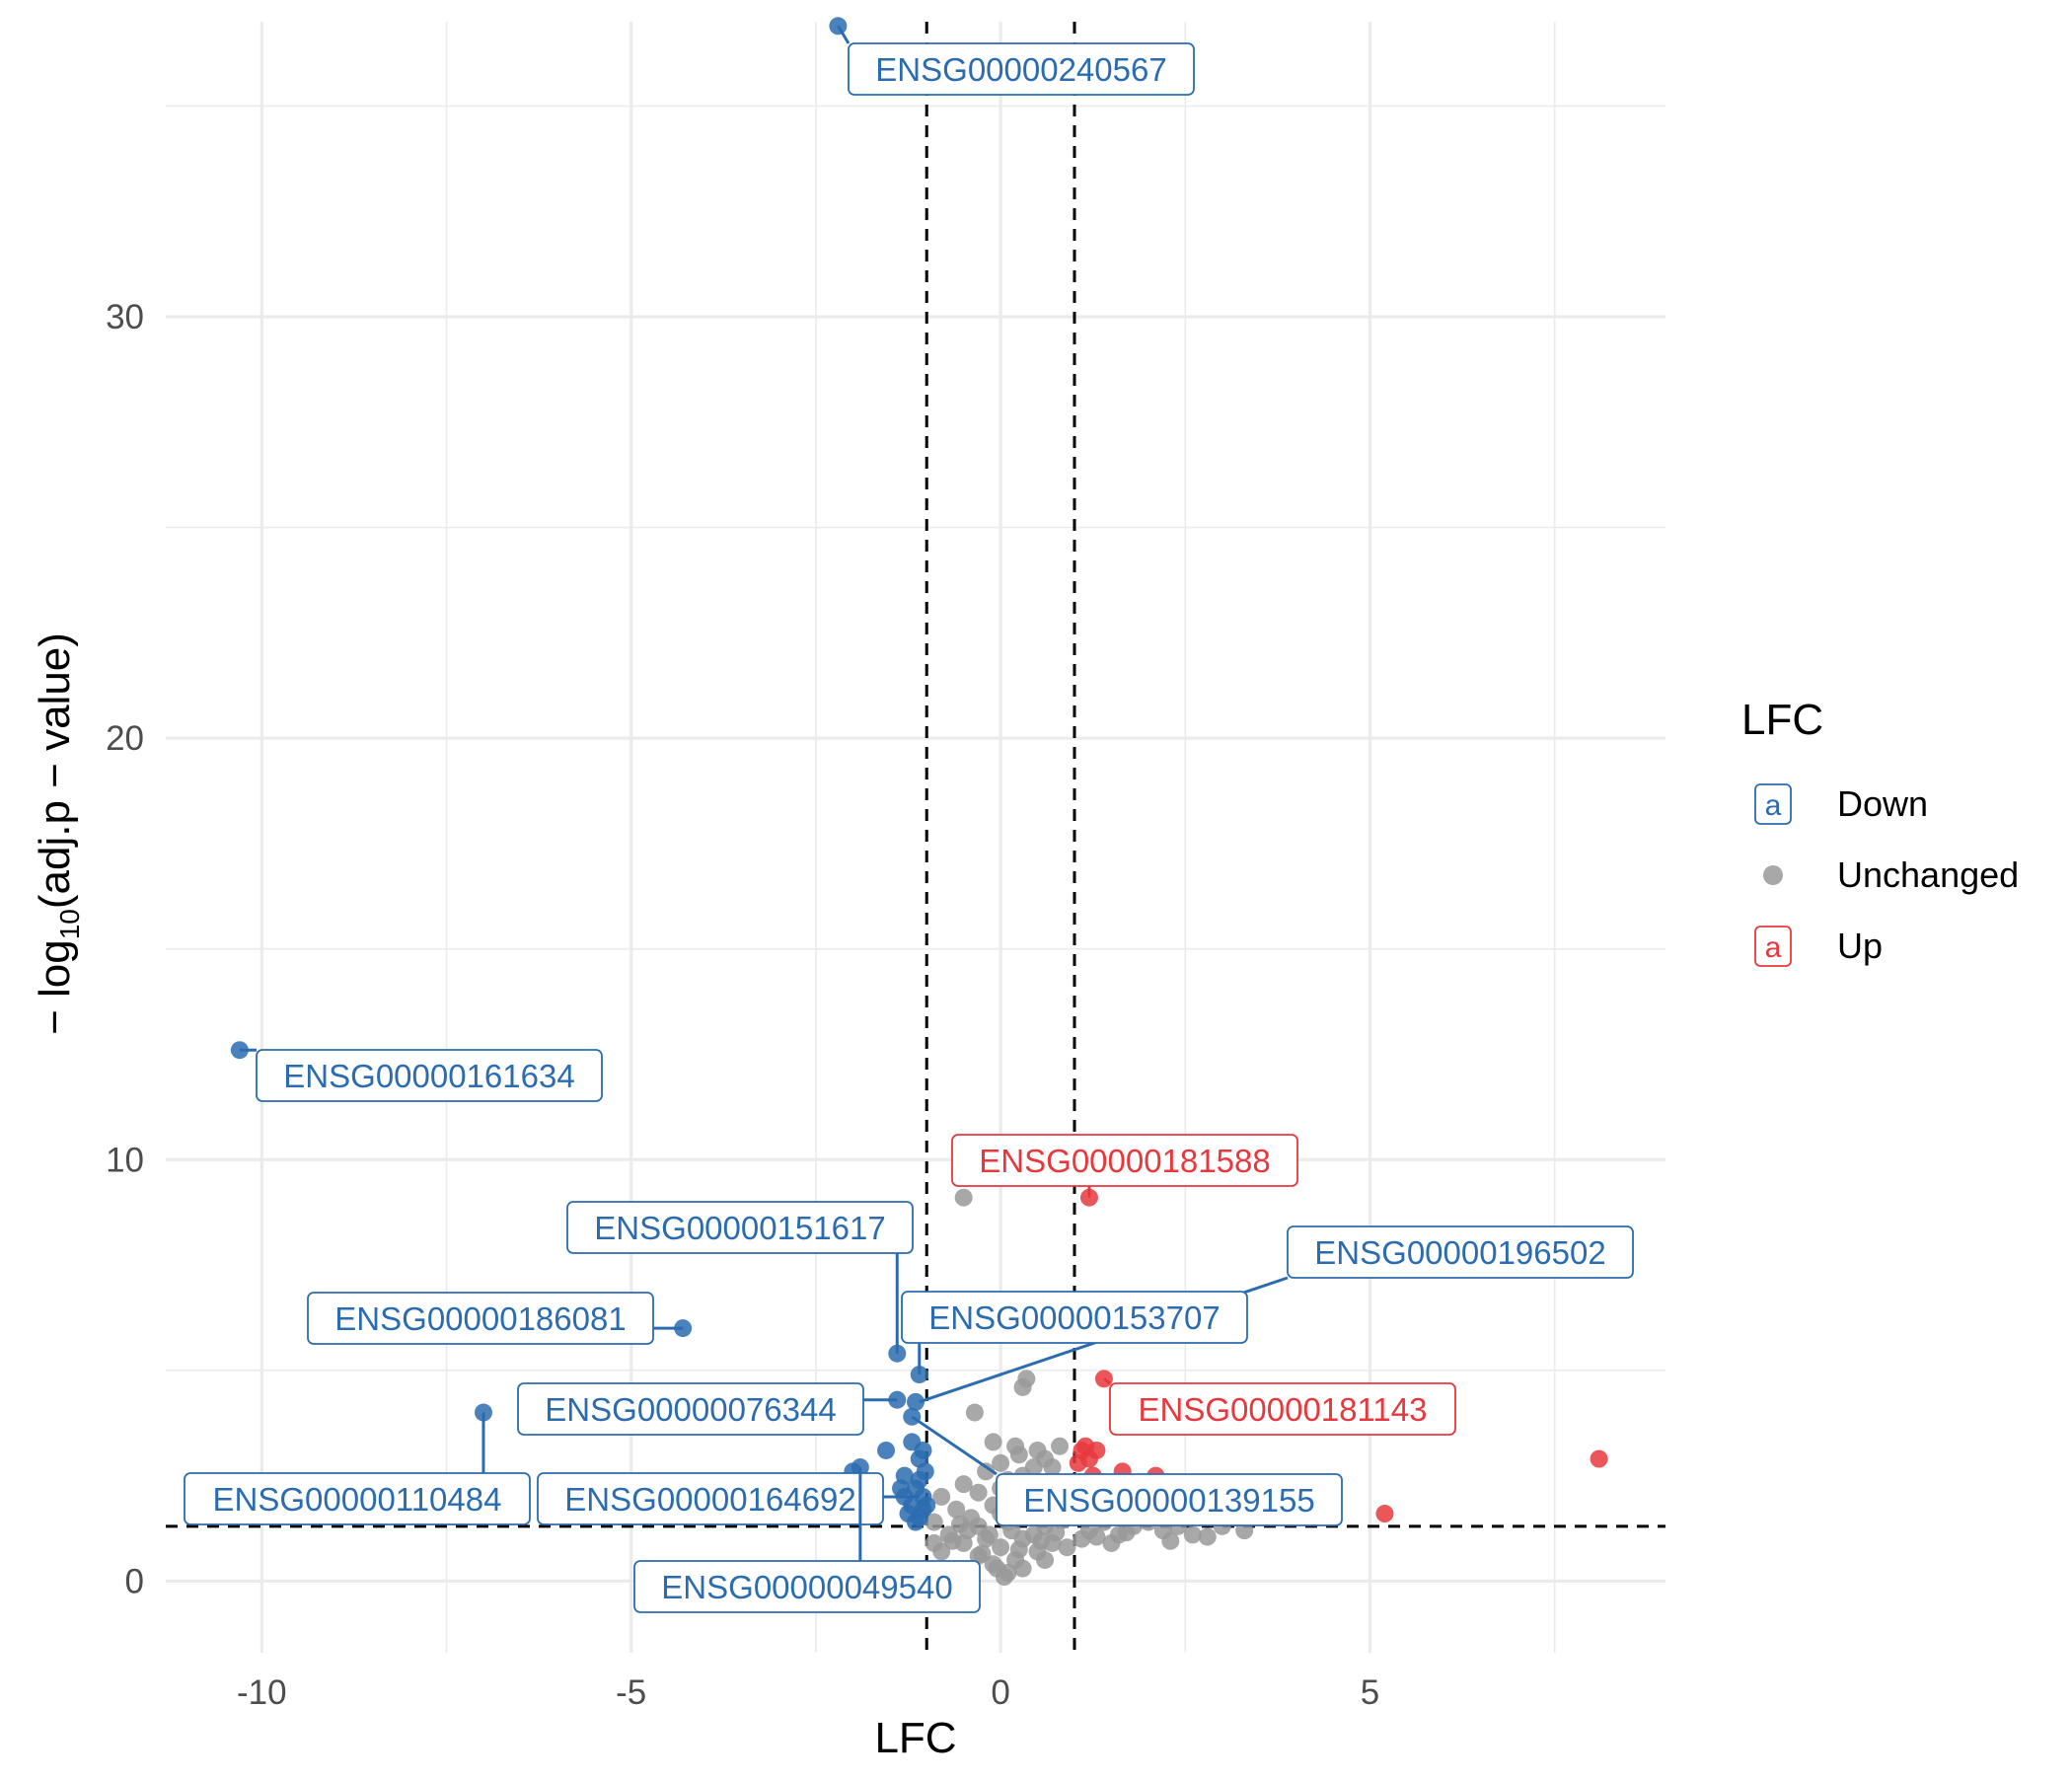 The image size is (2072, 1781). Describe the element at coordinates (1883, 803) in the screenshot. I see `legend-item-label: Down` at that location.